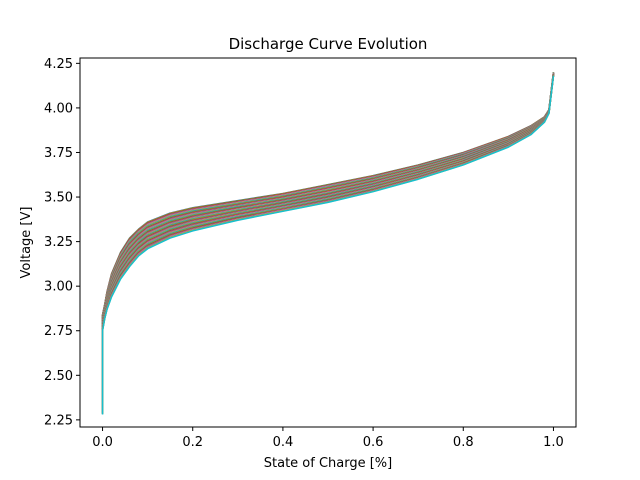  I want to click on x-axis-ticks: 0.0 0.2 0.4 0.6 0.8 1.0, so click(328, 438).